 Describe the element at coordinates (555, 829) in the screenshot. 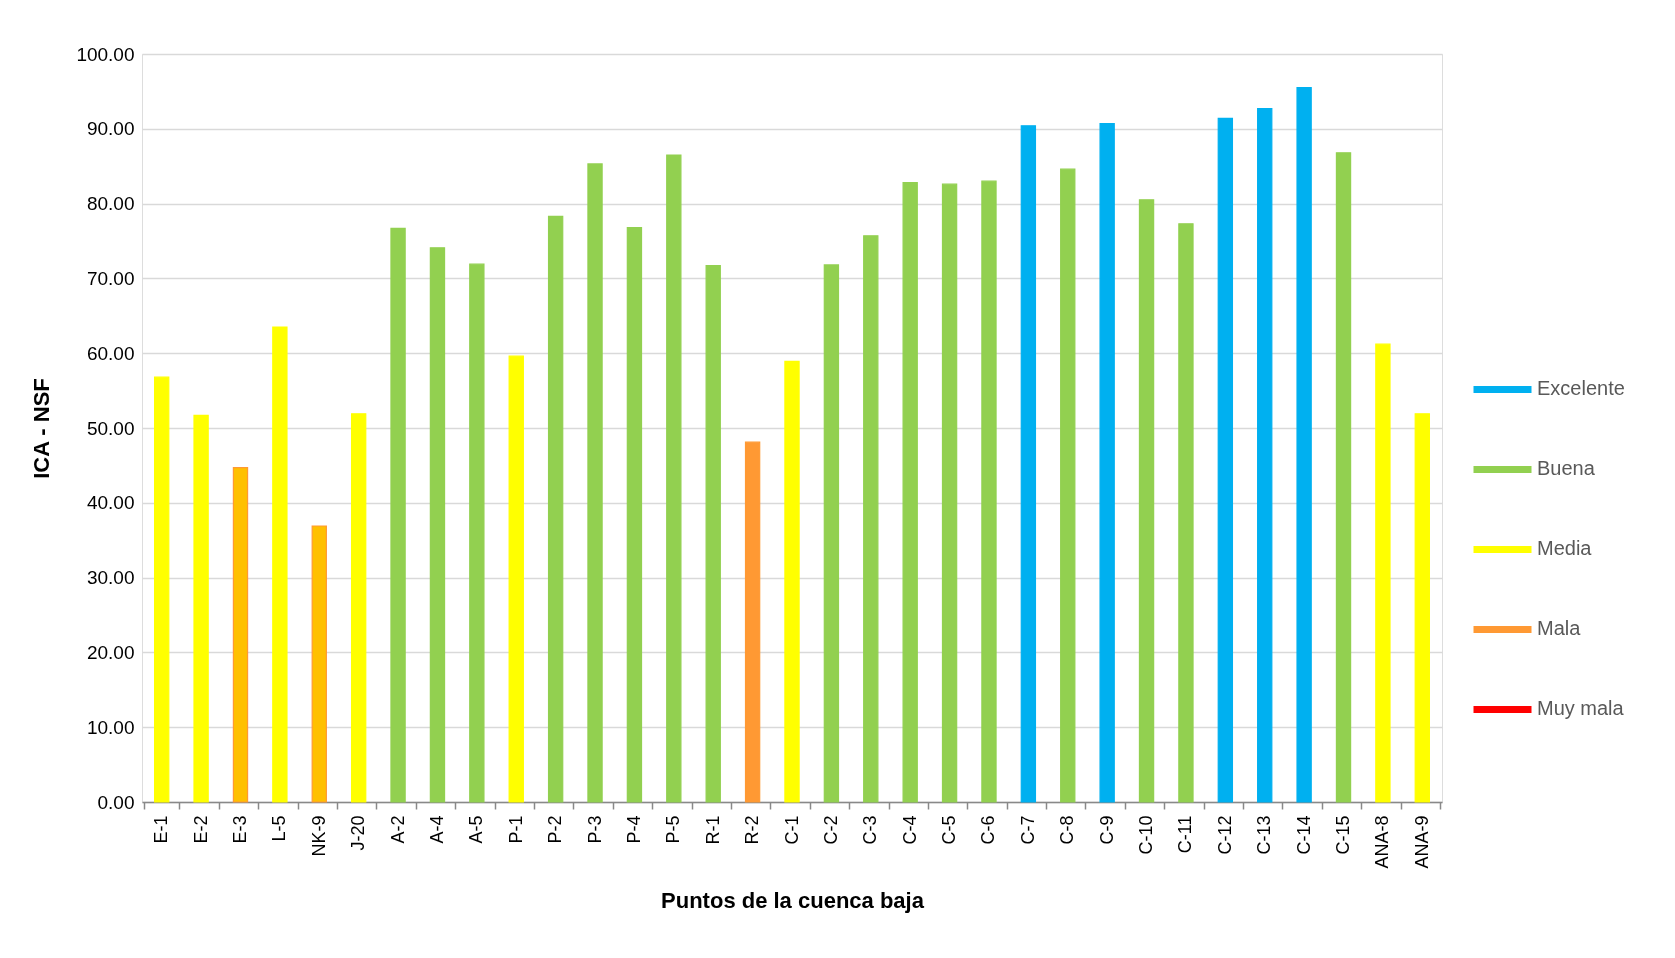

I see `x-tick-label: P-2` at that location.